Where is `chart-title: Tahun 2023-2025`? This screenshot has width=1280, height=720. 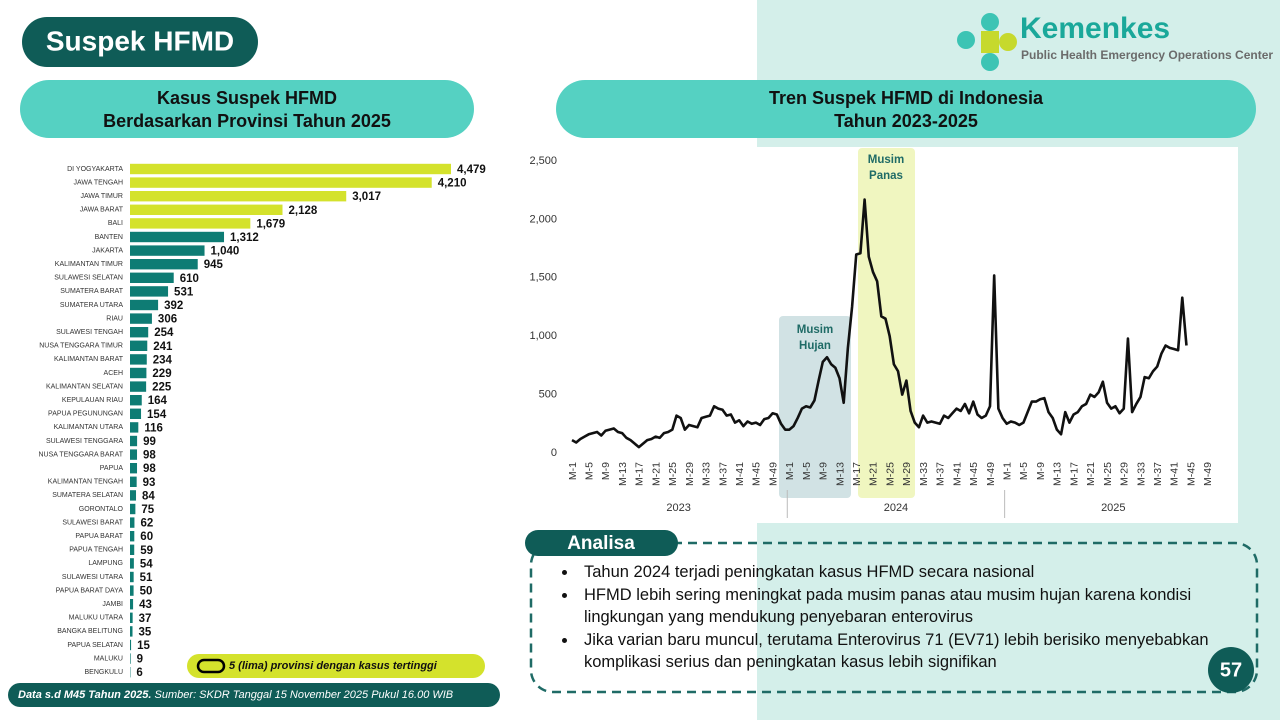 chart-title: Tahun 2023-2025 is located at coordinates (906, 121).